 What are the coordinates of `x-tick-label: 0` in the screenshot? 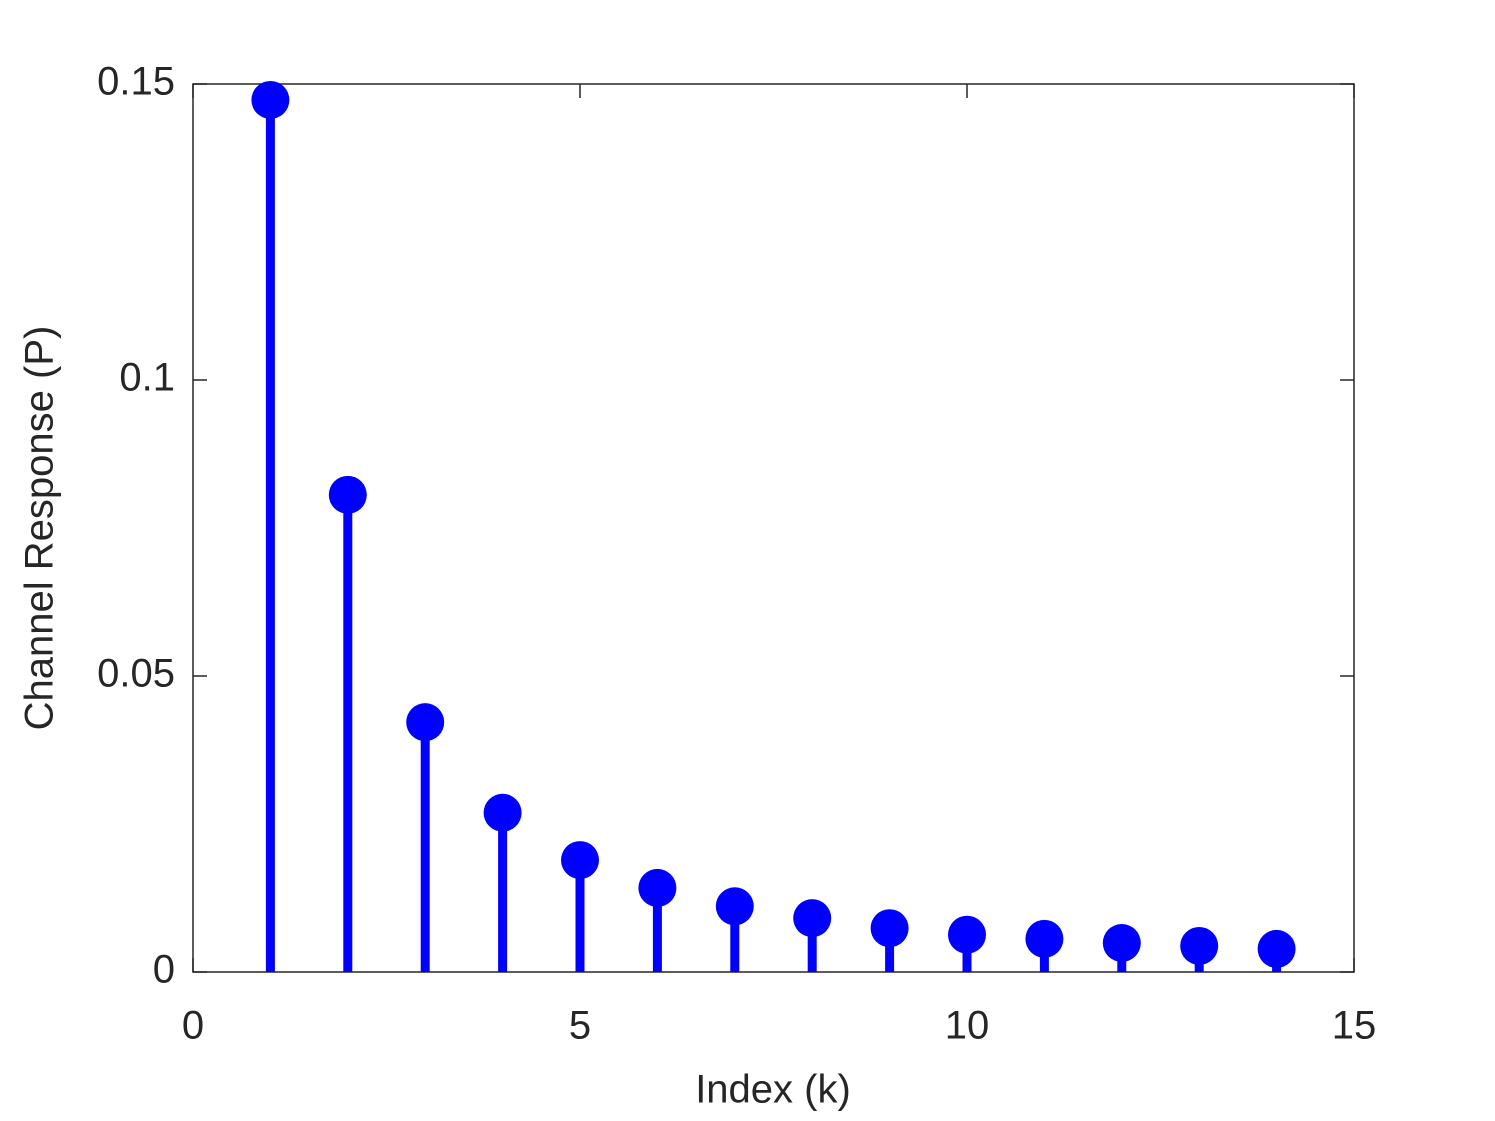 It's located at (193, 1026).